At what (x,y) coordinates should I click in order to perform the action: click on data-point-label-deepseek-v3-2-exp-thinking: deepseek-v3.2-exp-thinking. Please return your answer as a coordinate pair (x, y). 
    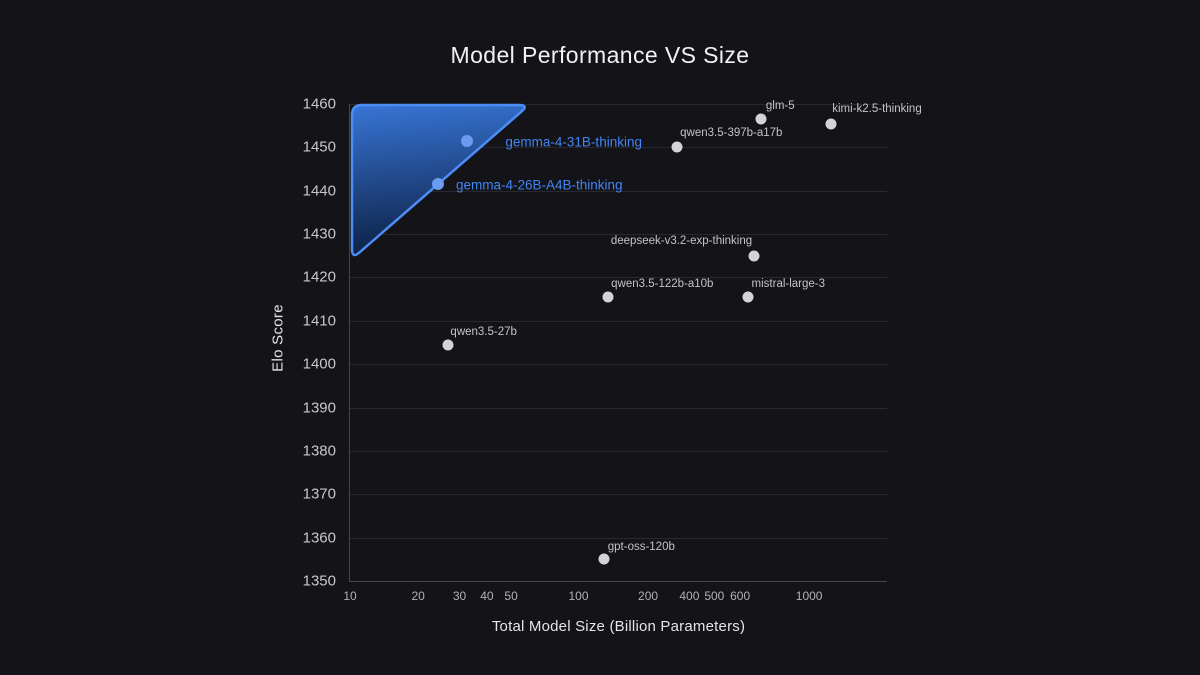
    Looking at the image, I should click on (681, 240).